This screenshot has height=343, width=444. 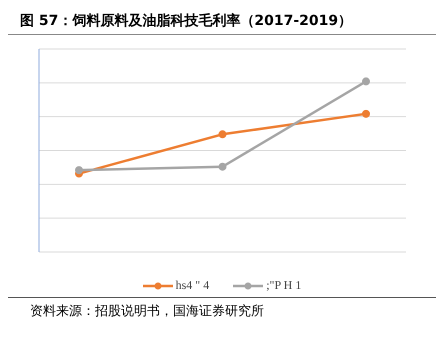 I want to click on text: 资料来源：招股说明书，国海证券研究所, so click(x=147, y=311).